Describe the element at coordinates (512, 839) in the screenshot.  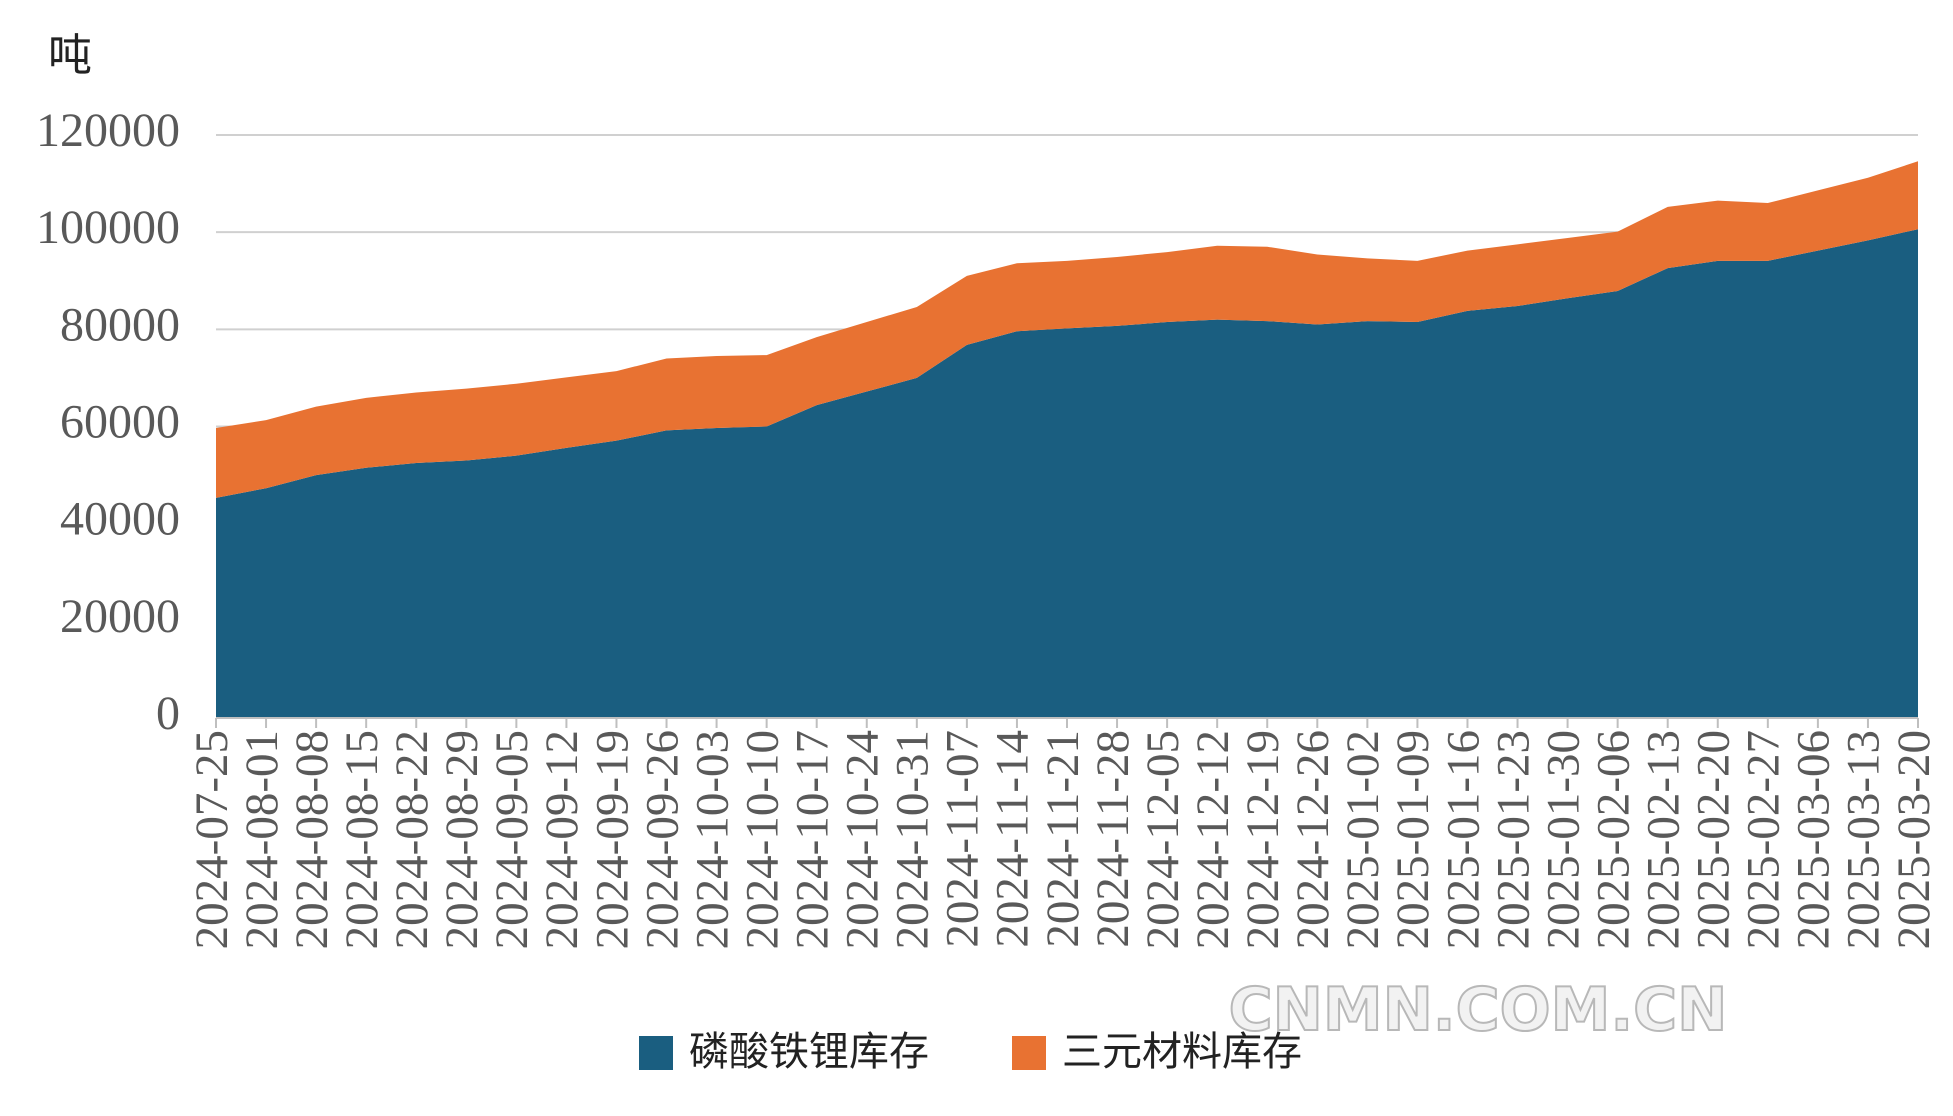
I see `x-tick-label: 2024-09-05` at that location.